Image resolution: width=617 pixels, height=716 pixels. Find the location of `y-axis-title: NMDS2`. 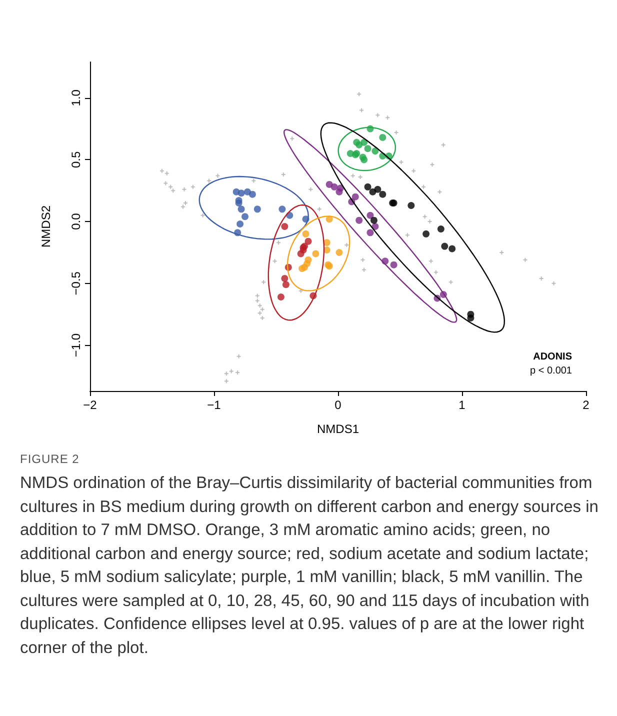

y-axis-title: NMDS2 is located at coordinates (46, 226).